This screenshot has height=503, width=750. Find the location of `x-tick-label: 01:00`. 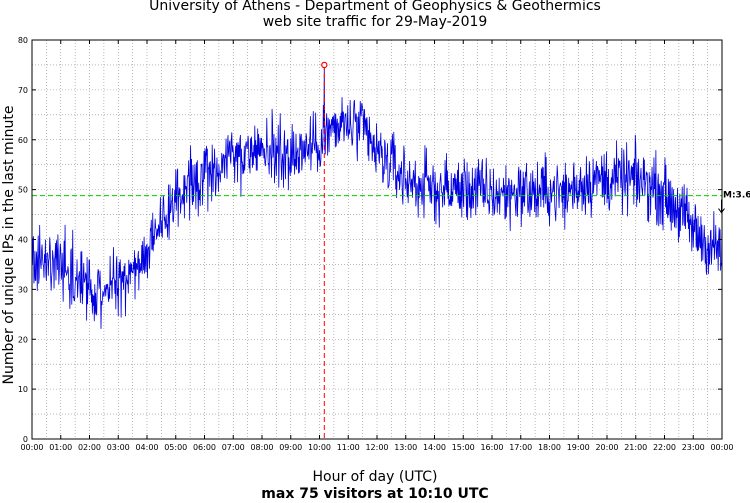

x-tick-label: 01:00 is located at coordinates (60, 447).